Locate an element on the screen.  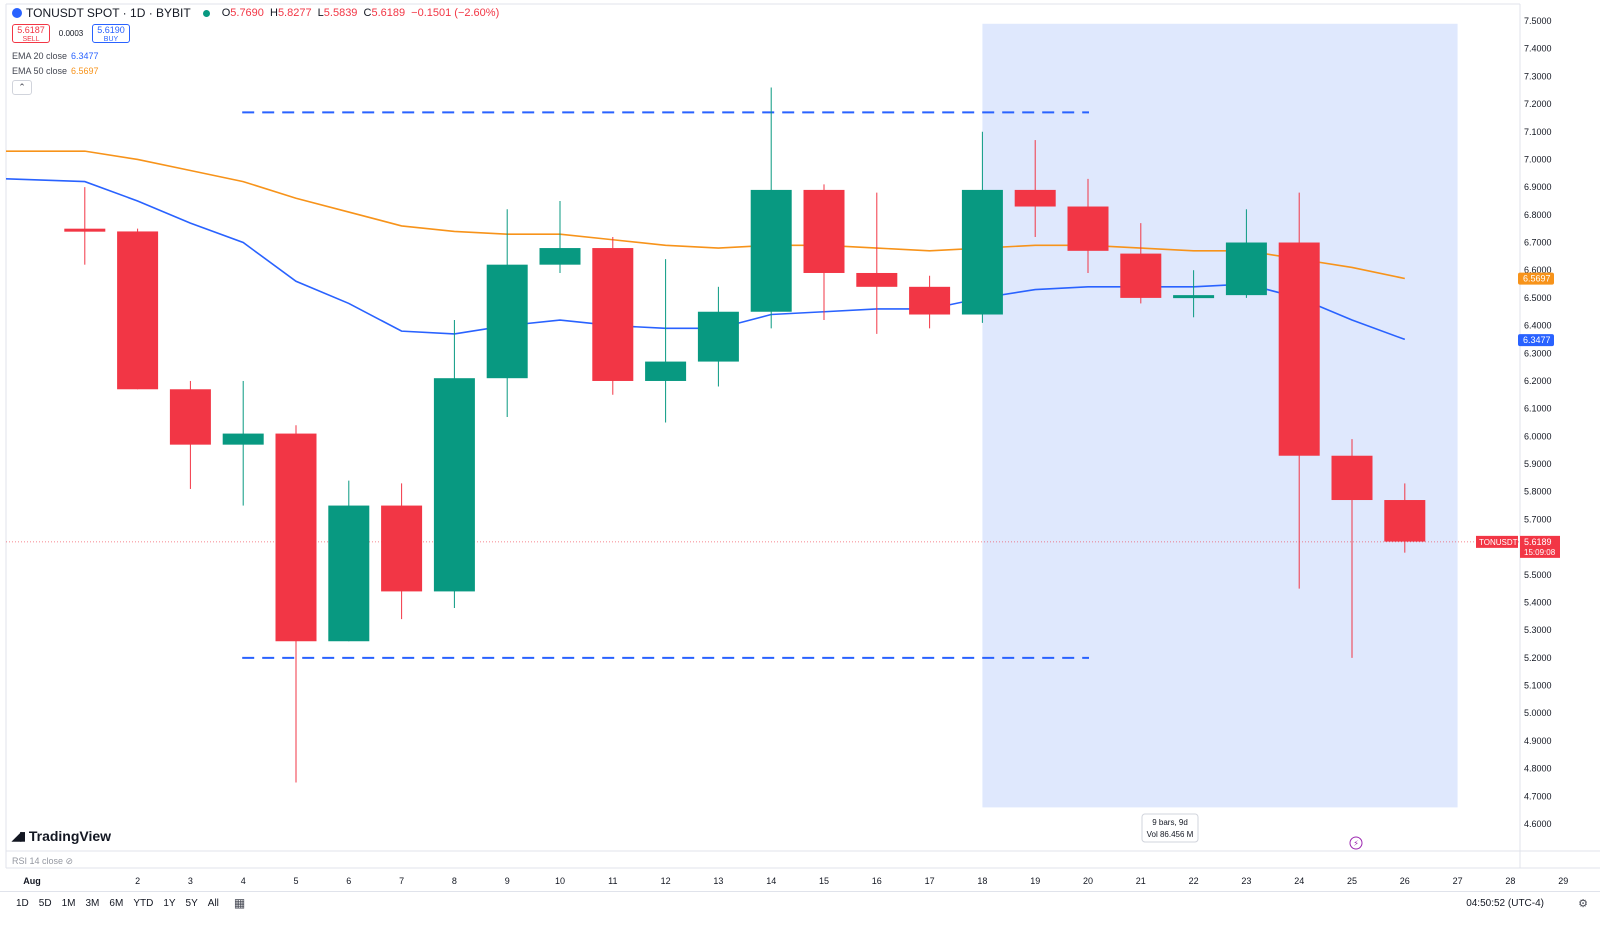
ema20-legend: EMA 20 close 6.3477 is located at coordinates (55, 56).